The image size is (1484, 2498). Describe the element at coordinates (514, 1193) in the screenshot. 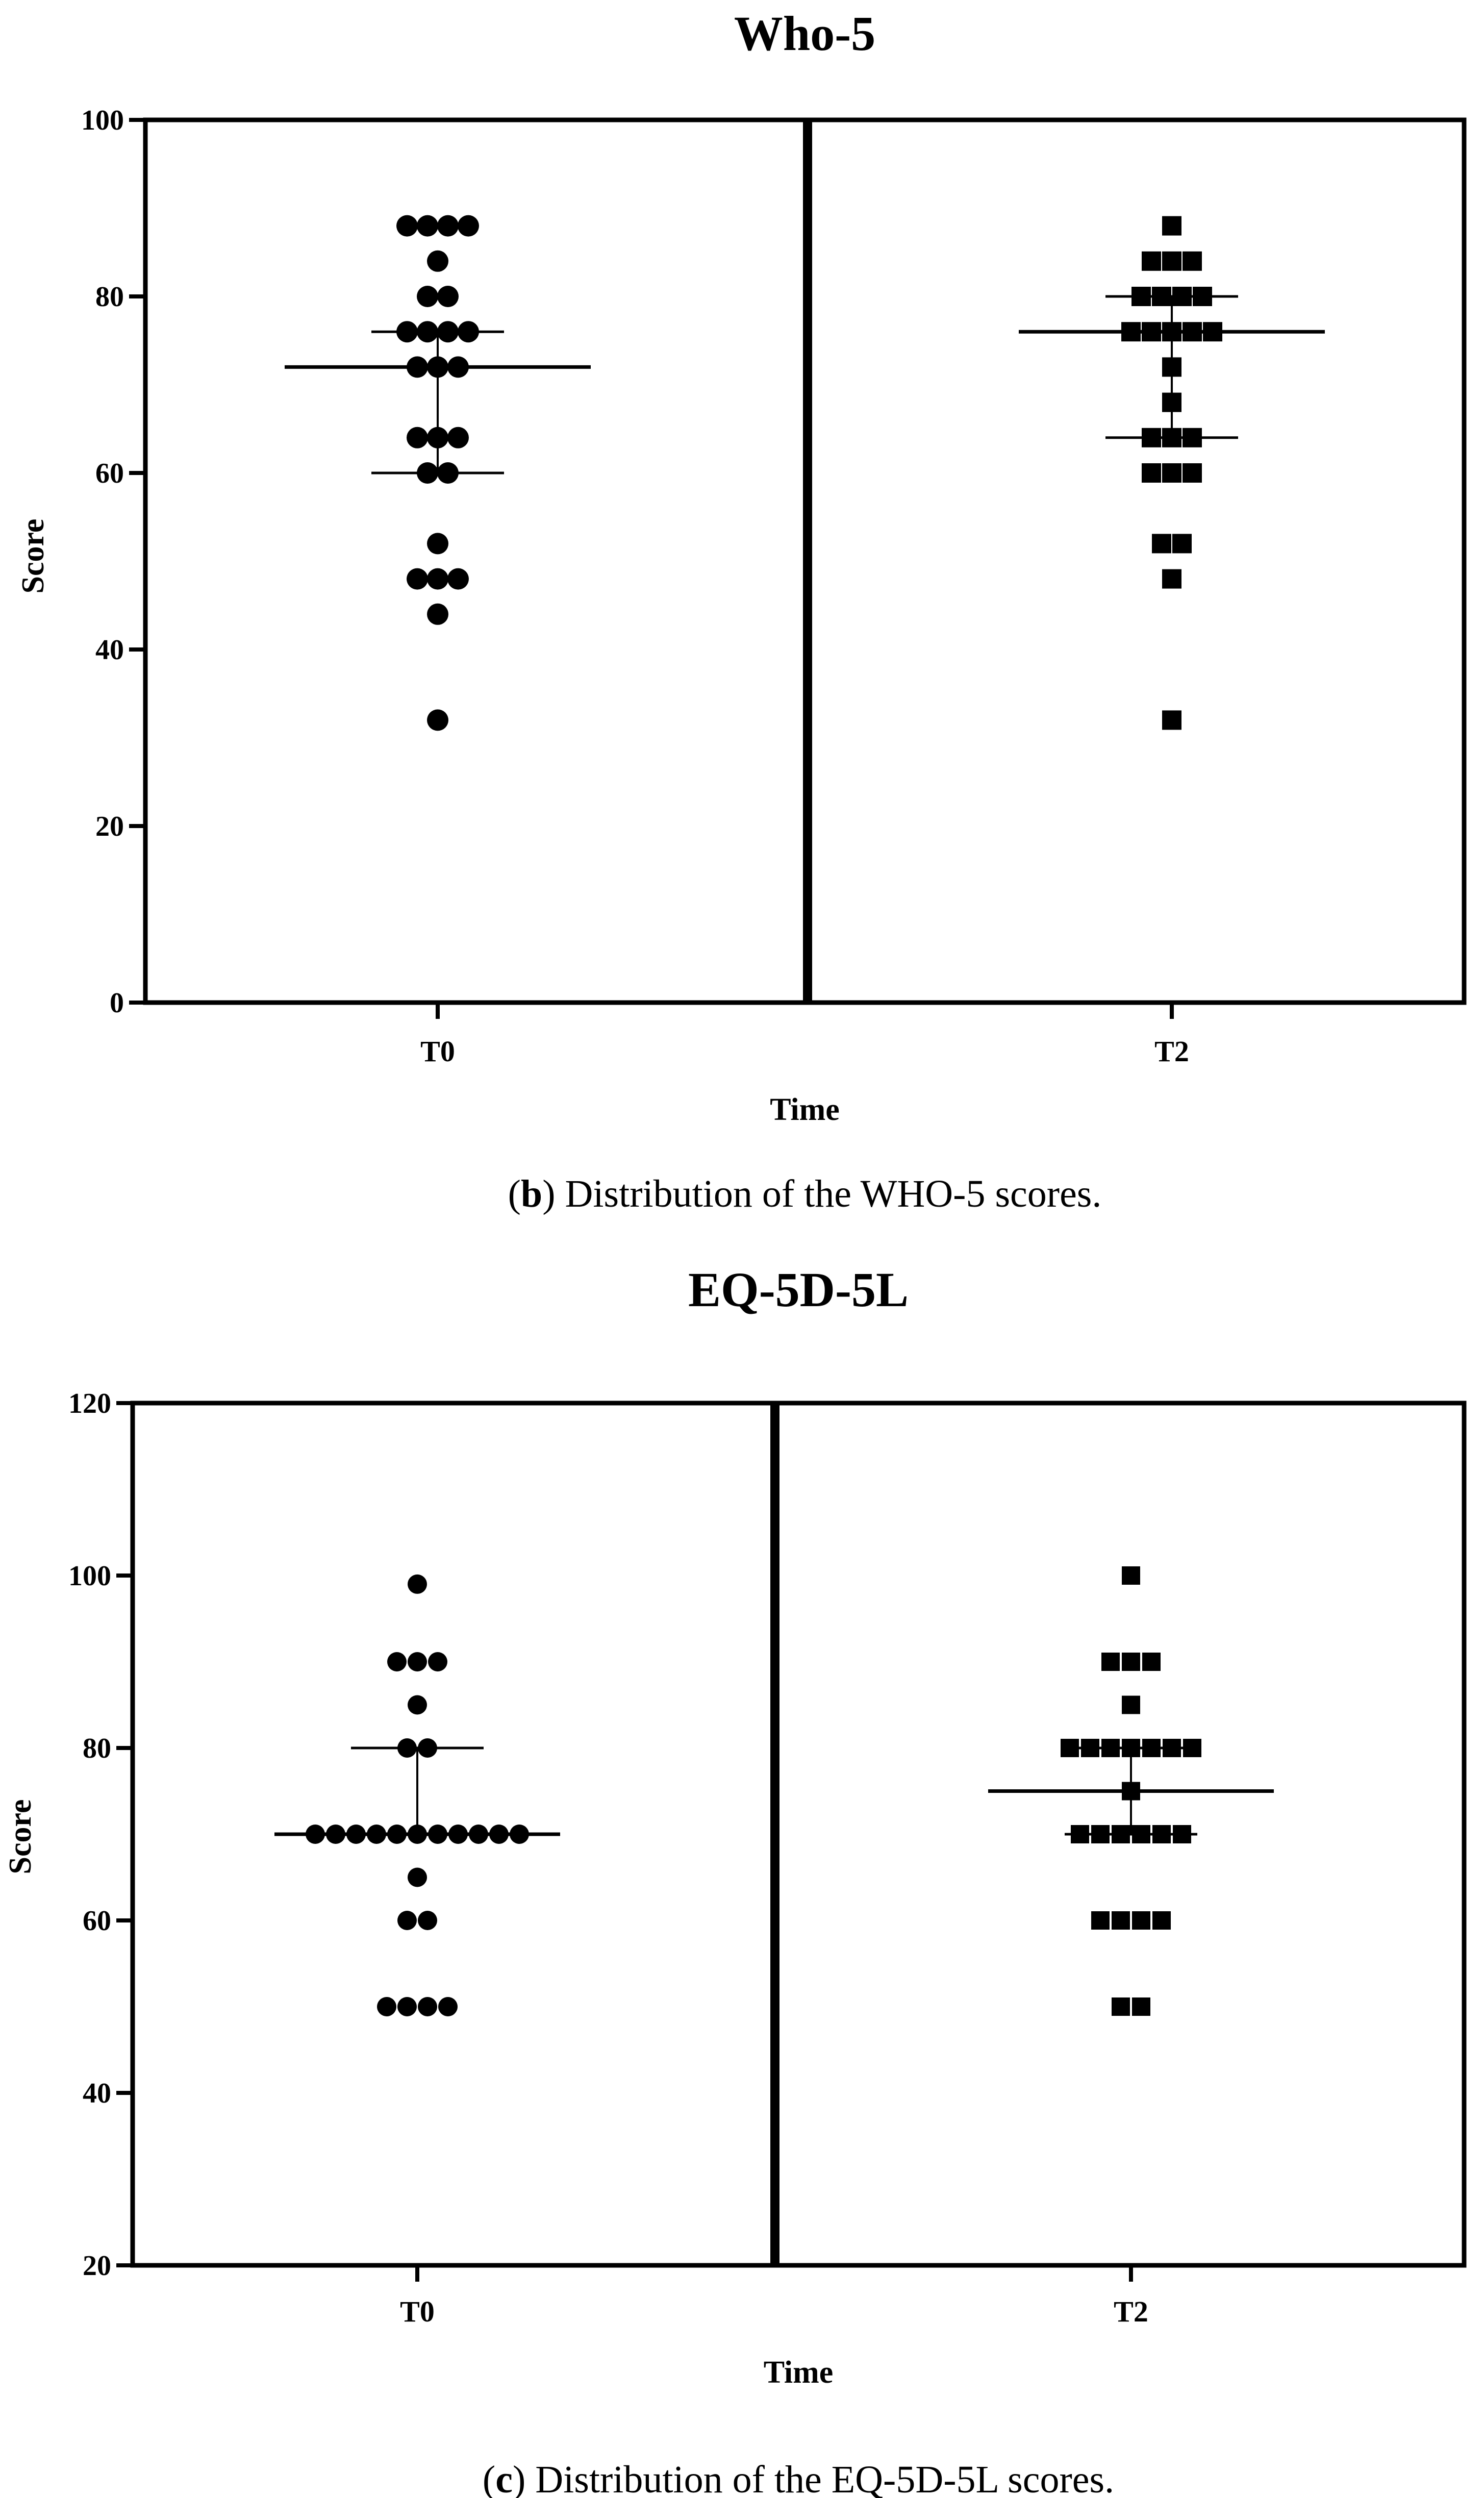

I see `caption-open-paren: (` at that location.